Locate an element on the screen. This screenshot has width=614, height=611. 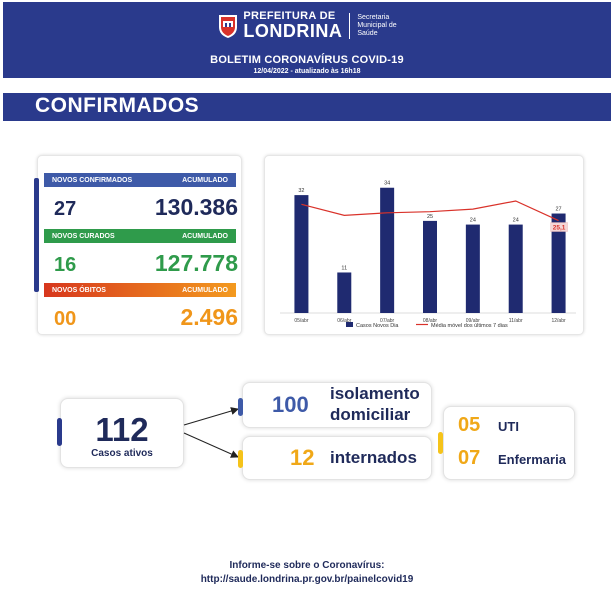
bar-11/abr is located at coordinates (515, 268).